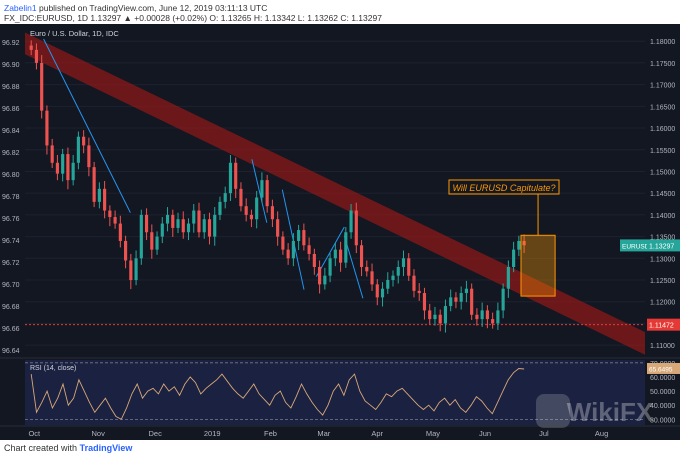  What do you see at coordinates (662, 392) in the screenshot?
I see `rsi-tick-label: 50.0000` at bounding box center [662, 392].